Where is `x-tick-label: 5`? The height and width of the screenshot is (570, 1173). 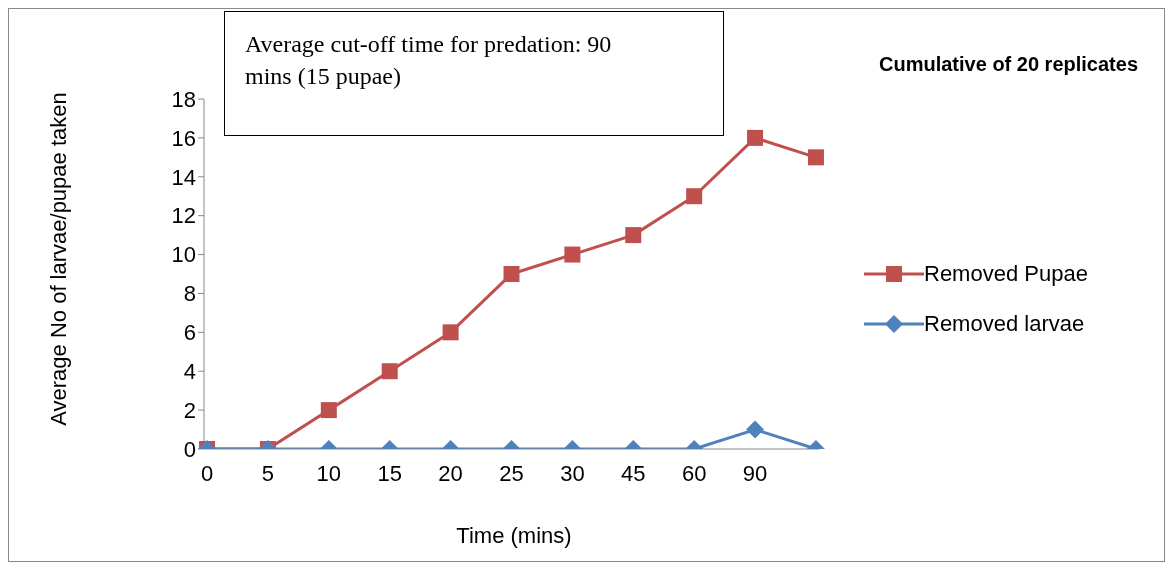
x-tick-label: 5 is located at coordinates (268, 473).